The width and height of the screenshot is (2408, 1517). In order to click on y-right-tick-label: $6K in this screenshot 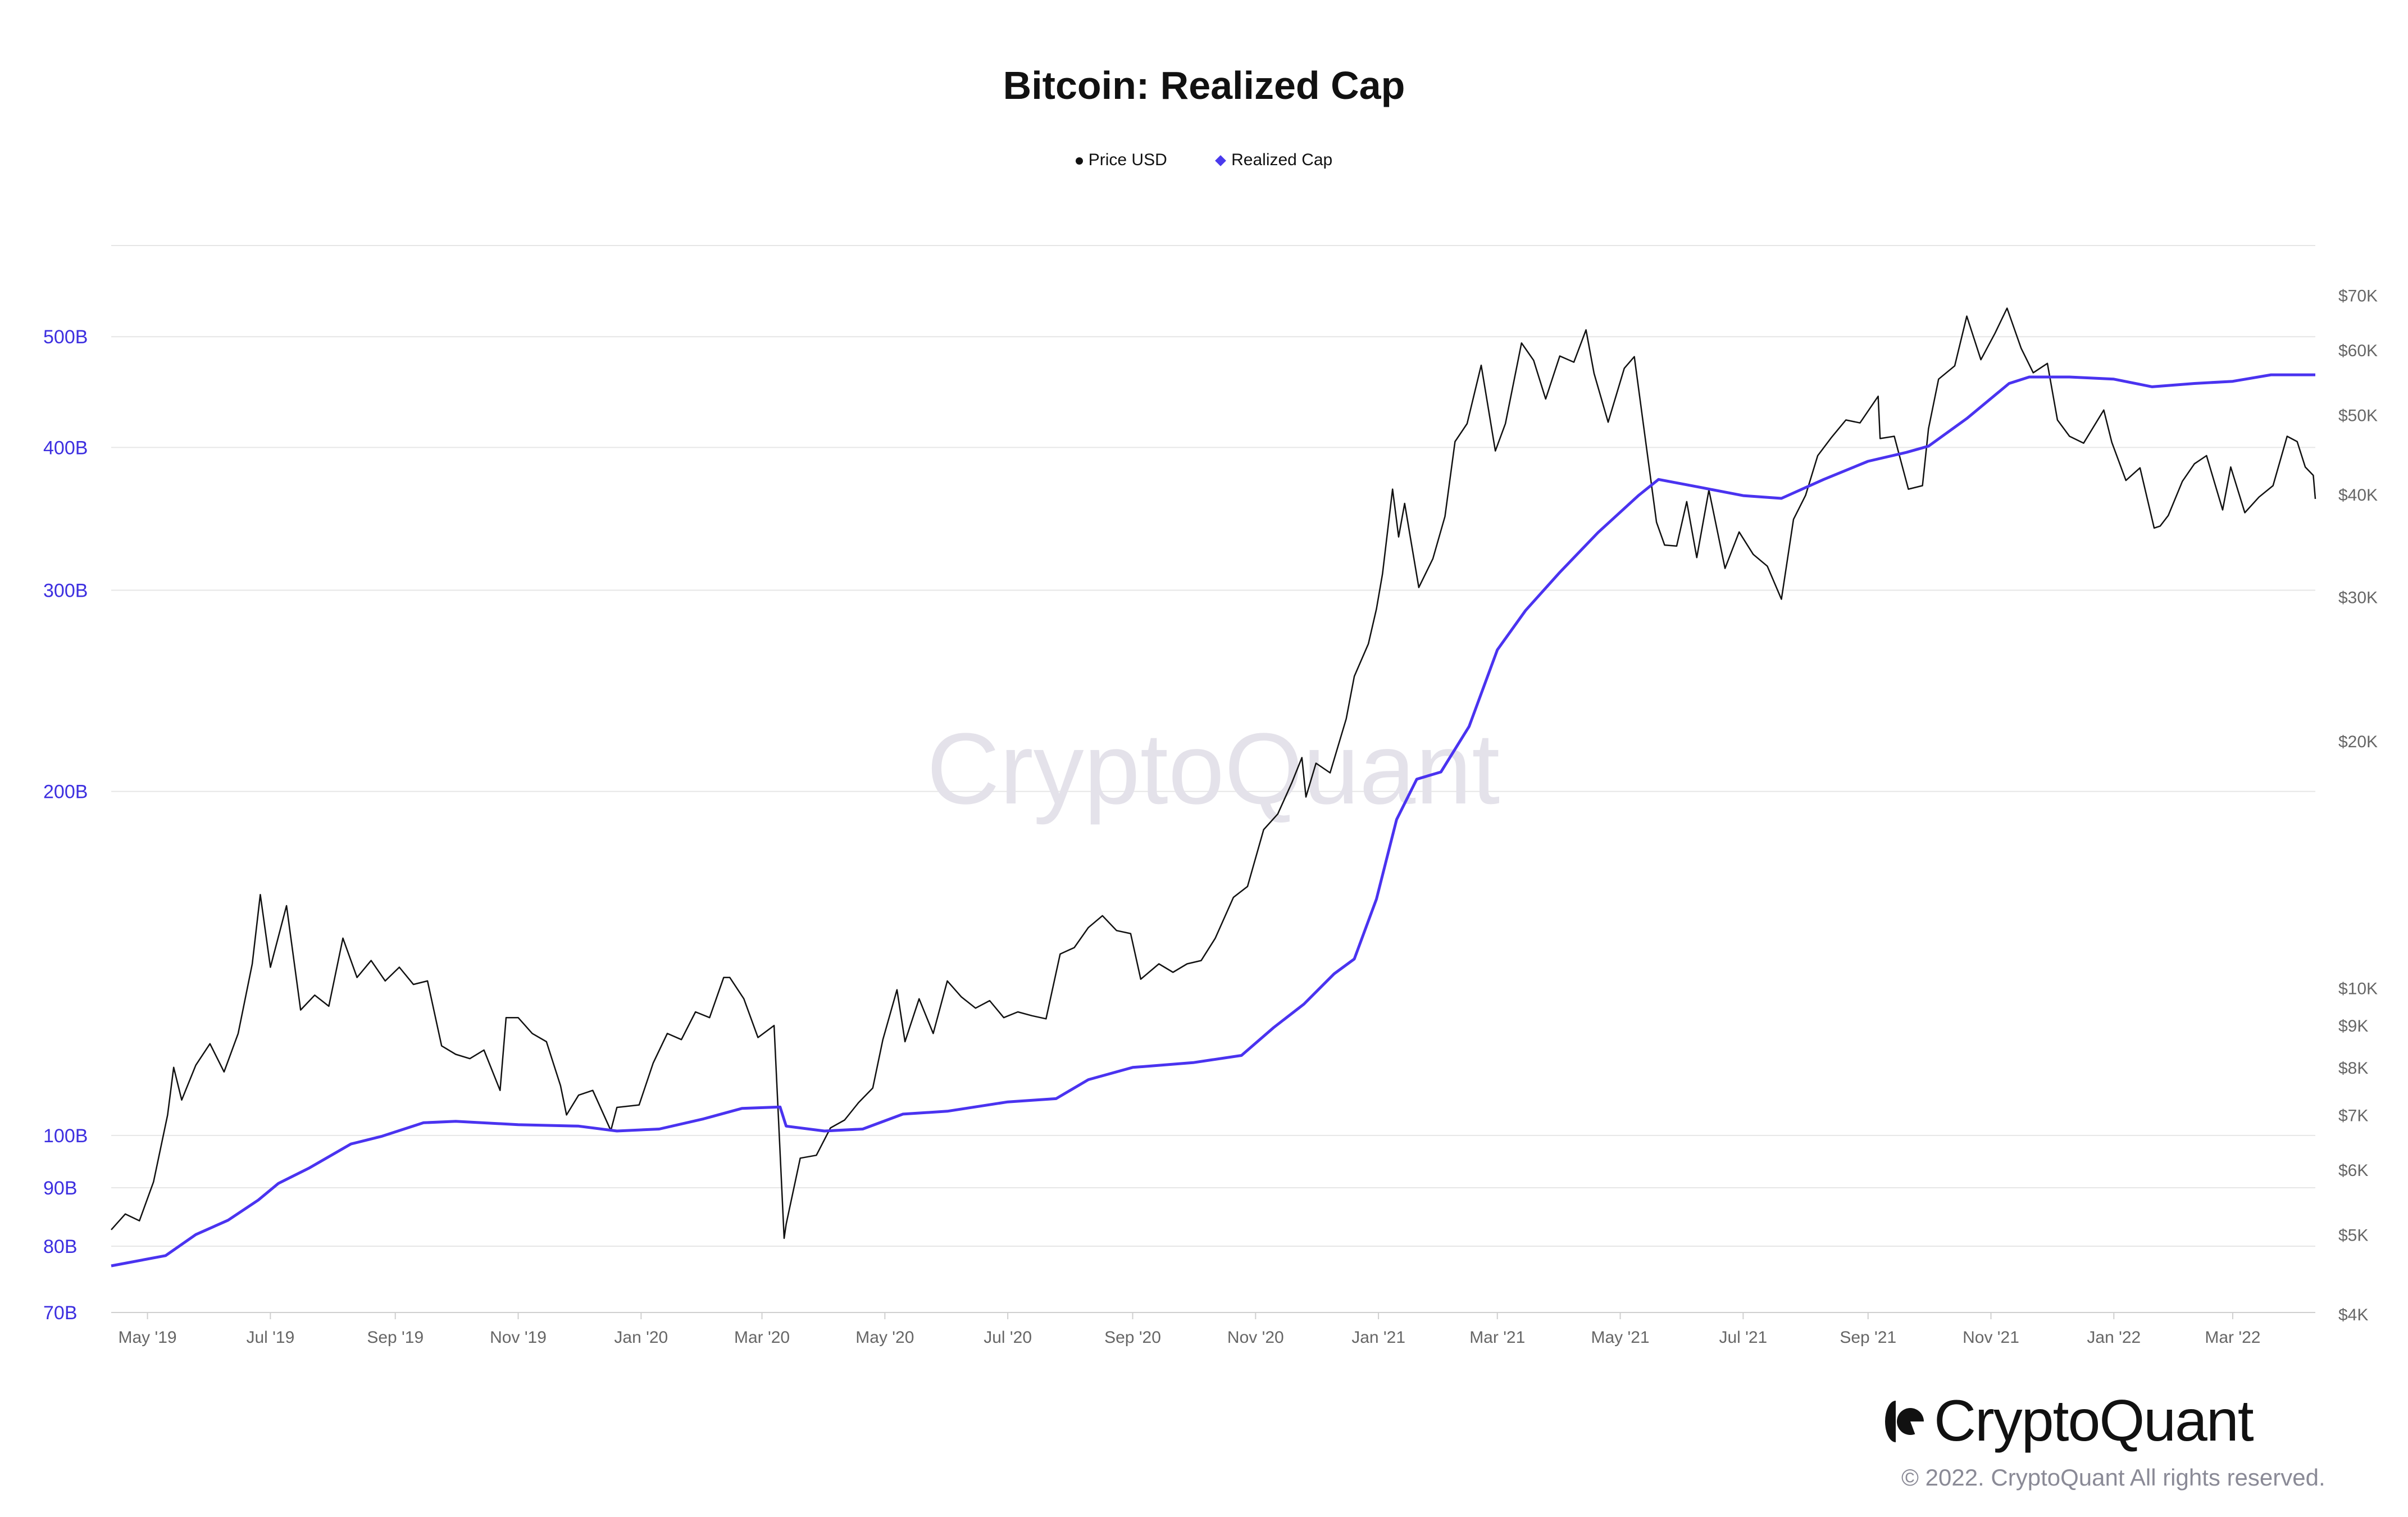, I will do `click(2353, 1170)`.